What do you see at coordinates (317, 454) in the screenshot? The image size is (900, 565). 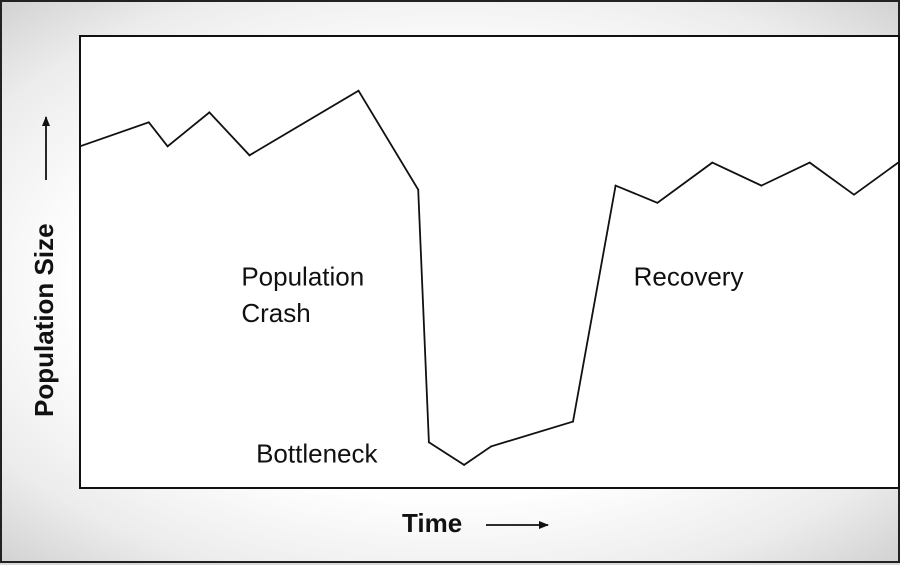 I see `annotation-bottleneck: Bottleneck` at bounding box center [317, 454].